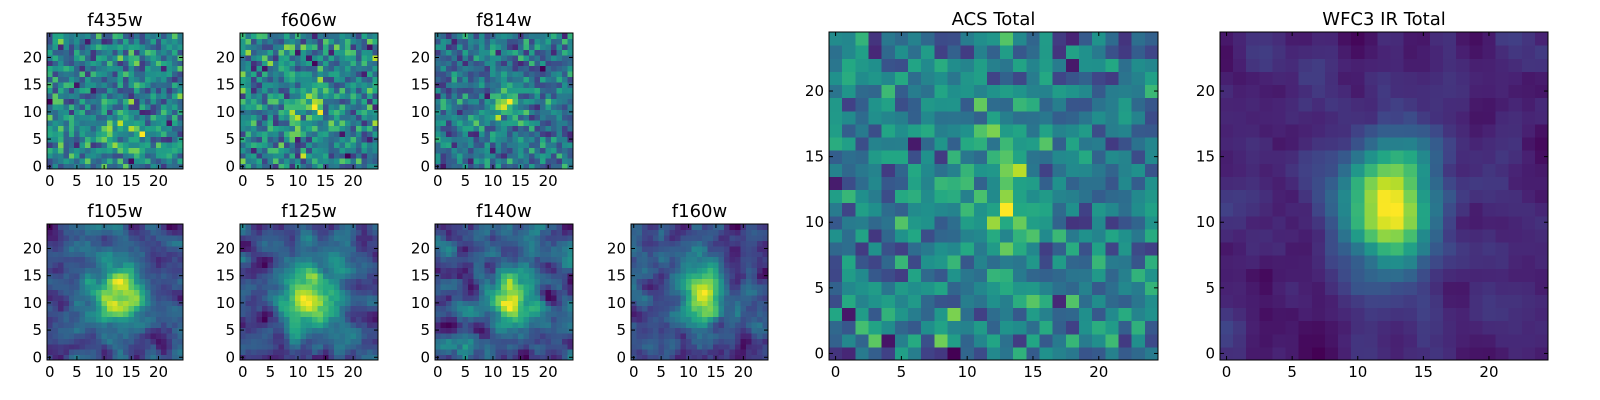 The image size is (1600, 400). I want to click on axes-frame, so click(699, 292).